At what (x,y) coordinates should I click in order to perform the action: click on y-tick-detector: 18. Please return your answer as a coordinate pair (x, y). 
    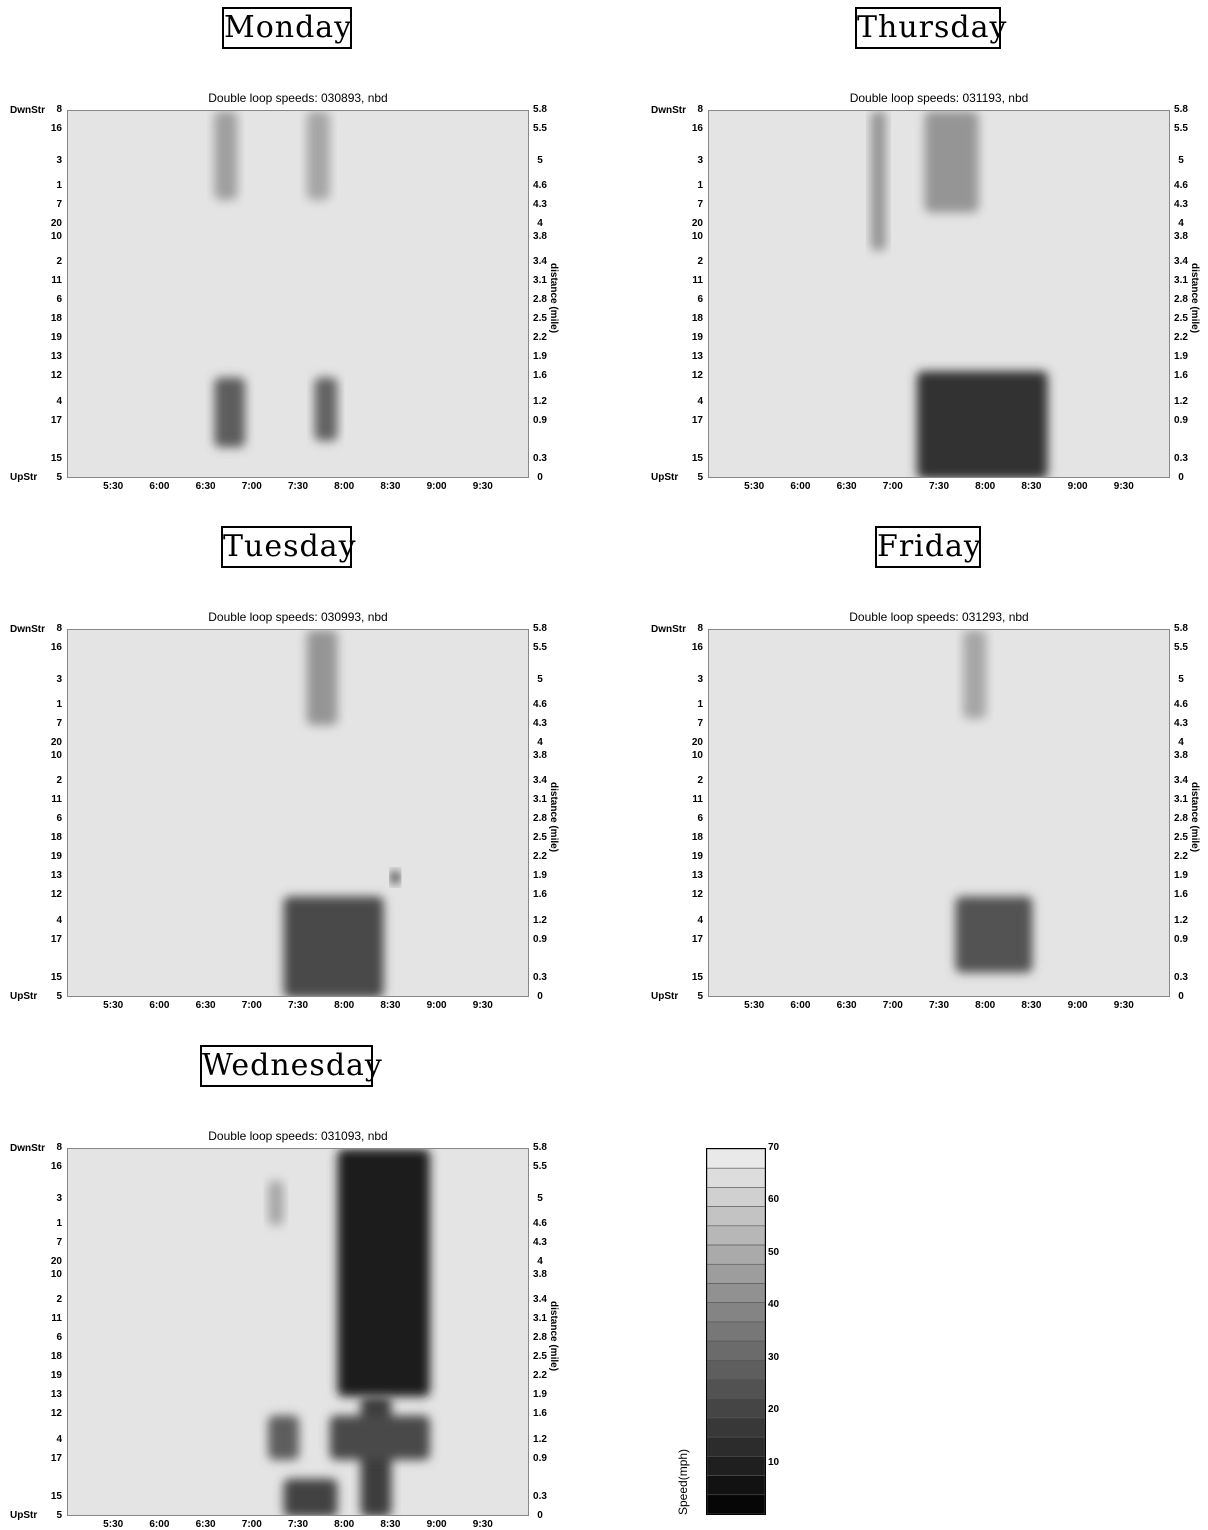
    Looking at the image, I should click on (56, 319).